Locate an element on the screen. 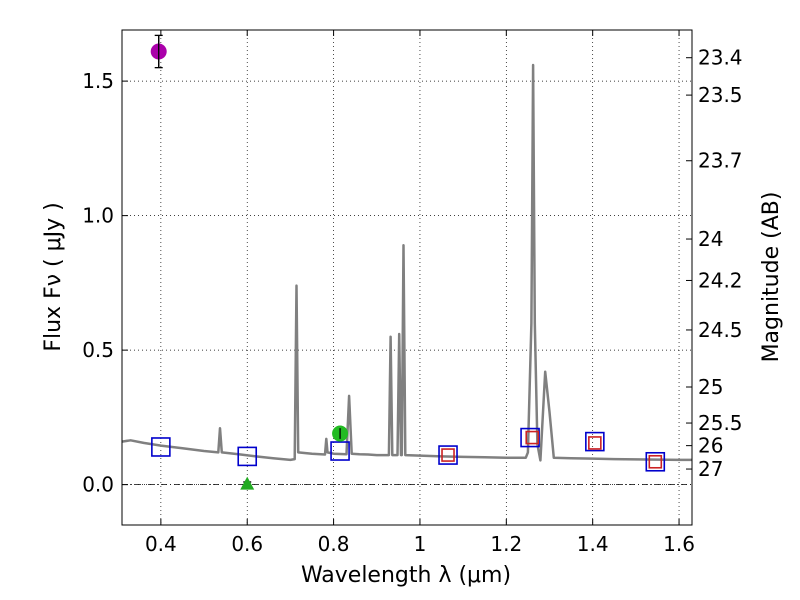 This screenshot has width=800, height=600. x-axis-label: Wavelength λ (μm) is located at coordinates (406, 575).